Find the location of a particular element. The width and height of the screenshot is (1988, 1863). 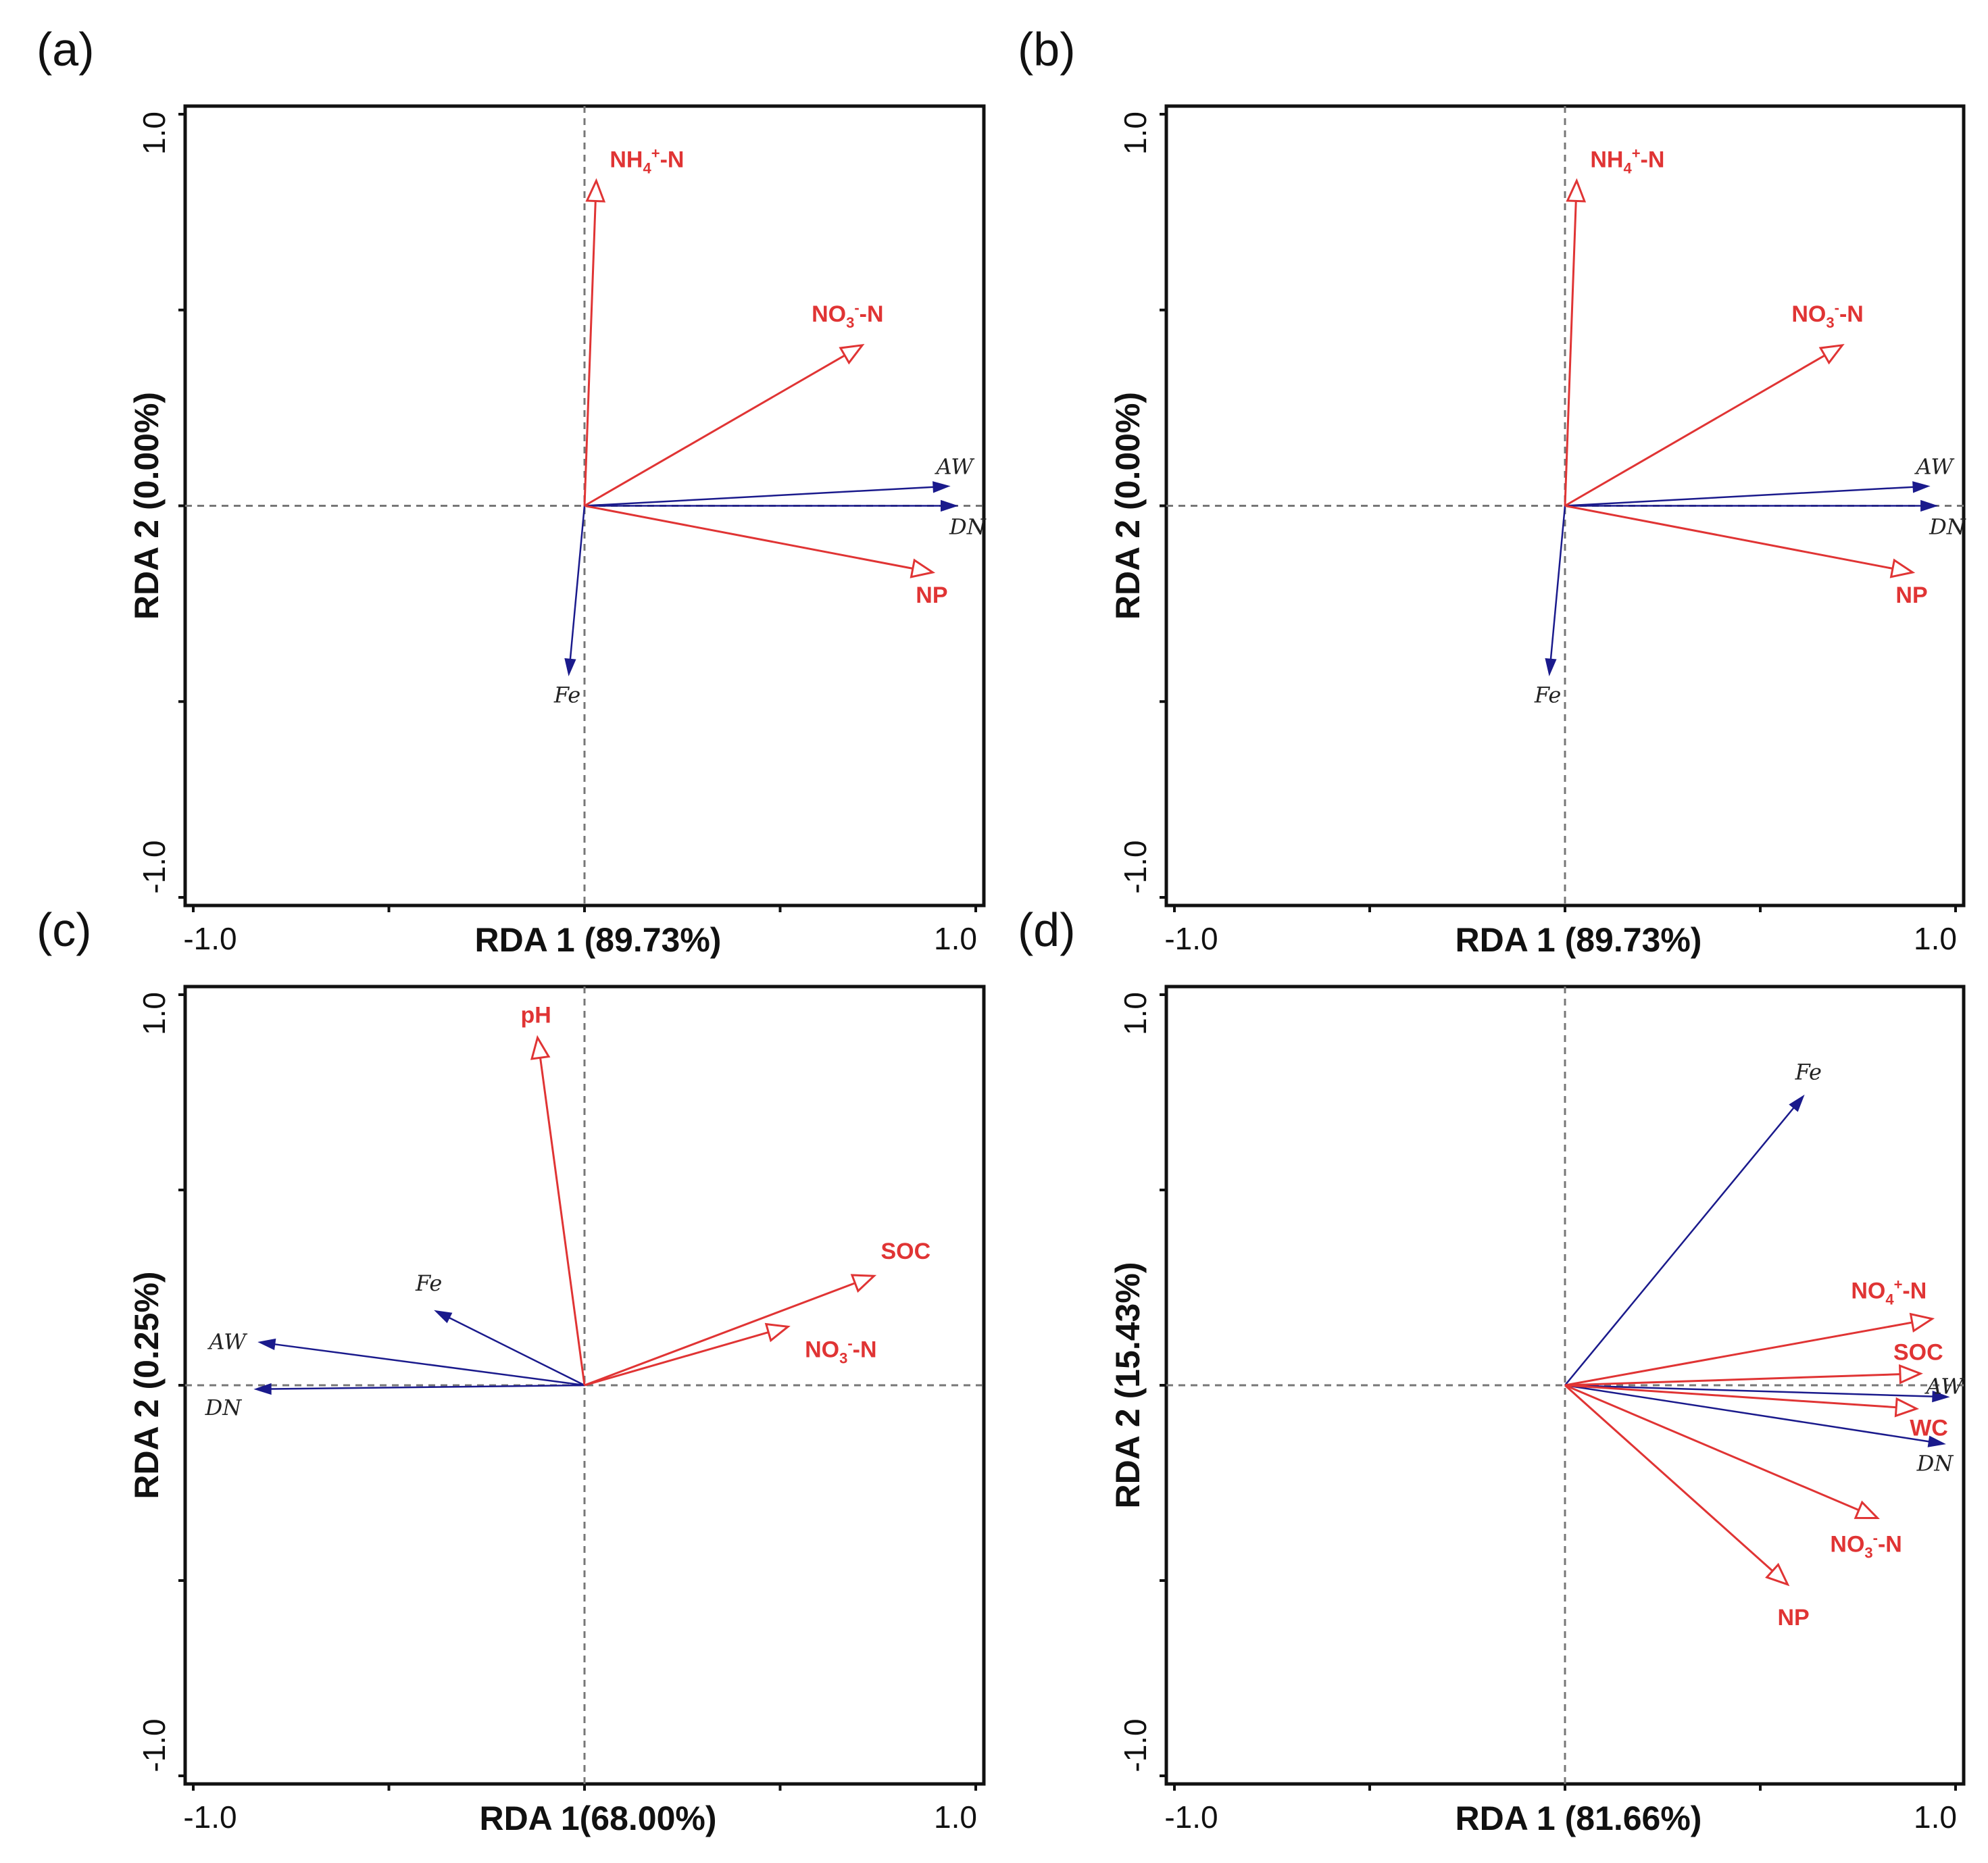

panel-label: (b) is located at coordinates (1047, 49).